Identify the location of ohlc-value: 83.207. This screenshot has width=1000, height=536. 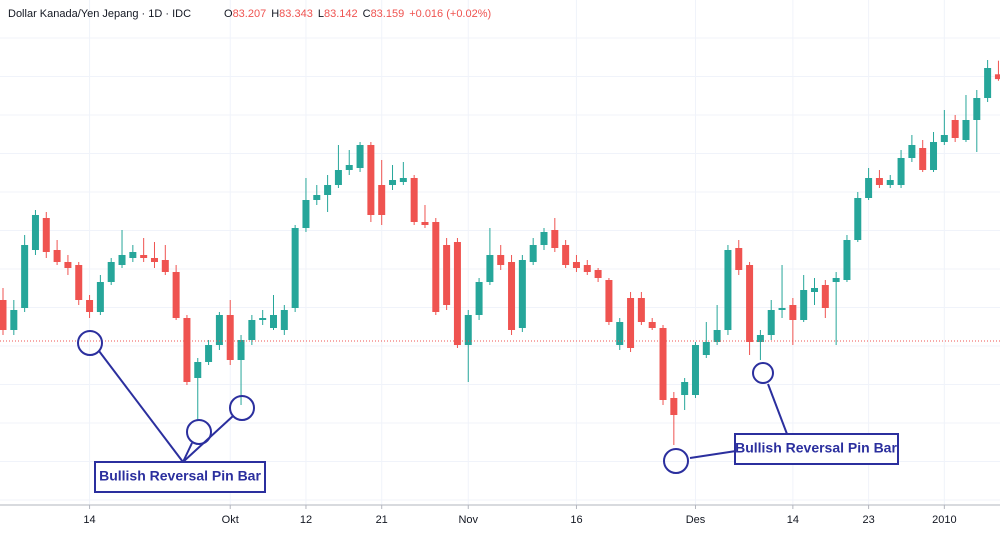
(250, 14).